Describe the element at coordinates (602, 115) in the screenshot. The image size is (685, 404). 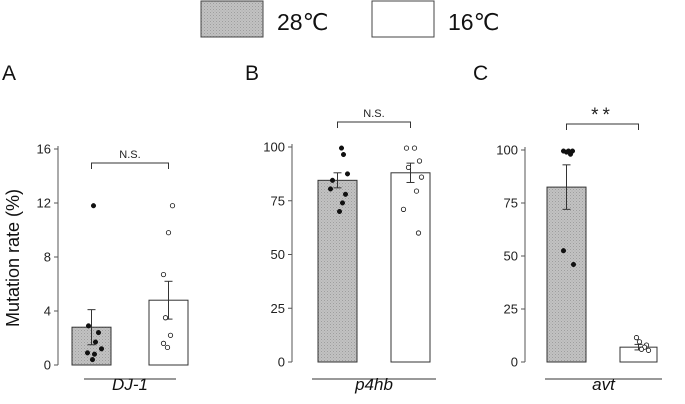
I see `significance-label: **` at that location.